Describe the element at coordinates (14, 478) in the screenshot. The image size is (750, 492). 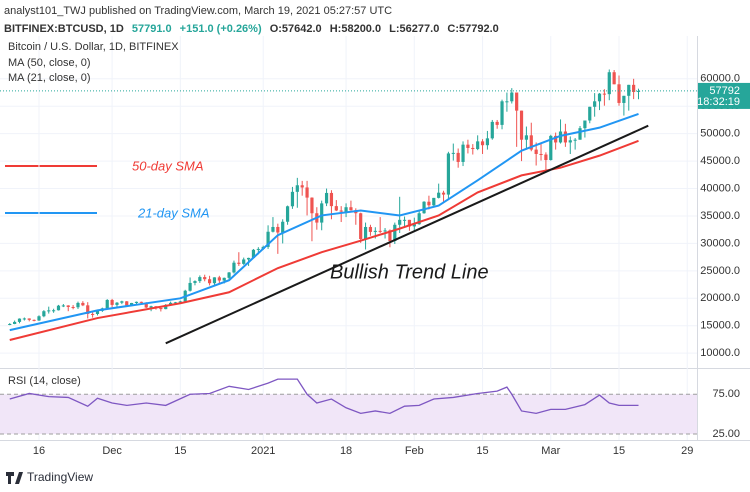
I see `tradingview-logo` at that location.